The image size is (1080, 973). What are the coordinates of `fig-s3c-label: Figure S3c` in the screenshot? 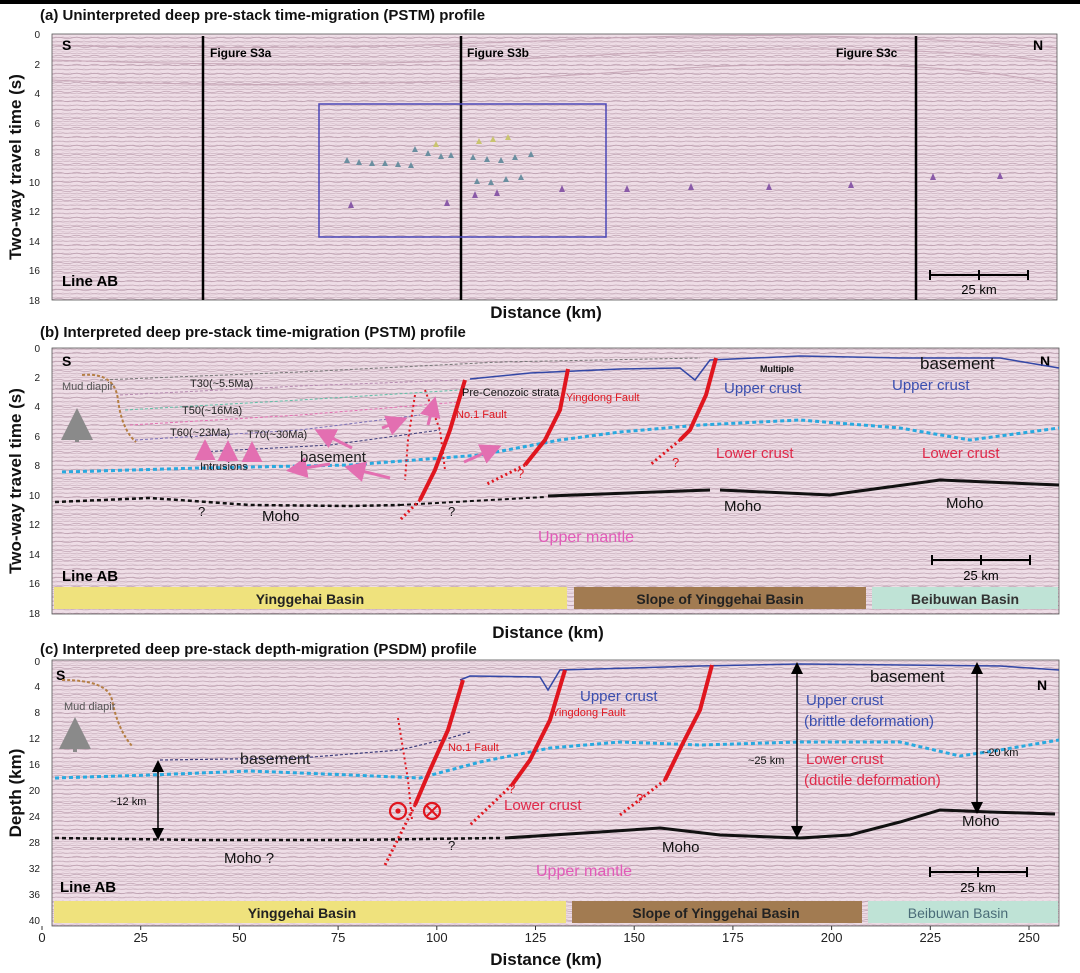 It's located at (867, 53).